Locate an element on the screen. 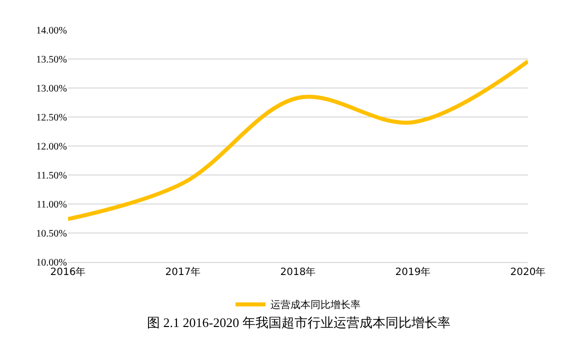  y-tick-label: 12.00% is located at coordinates (51, 147).